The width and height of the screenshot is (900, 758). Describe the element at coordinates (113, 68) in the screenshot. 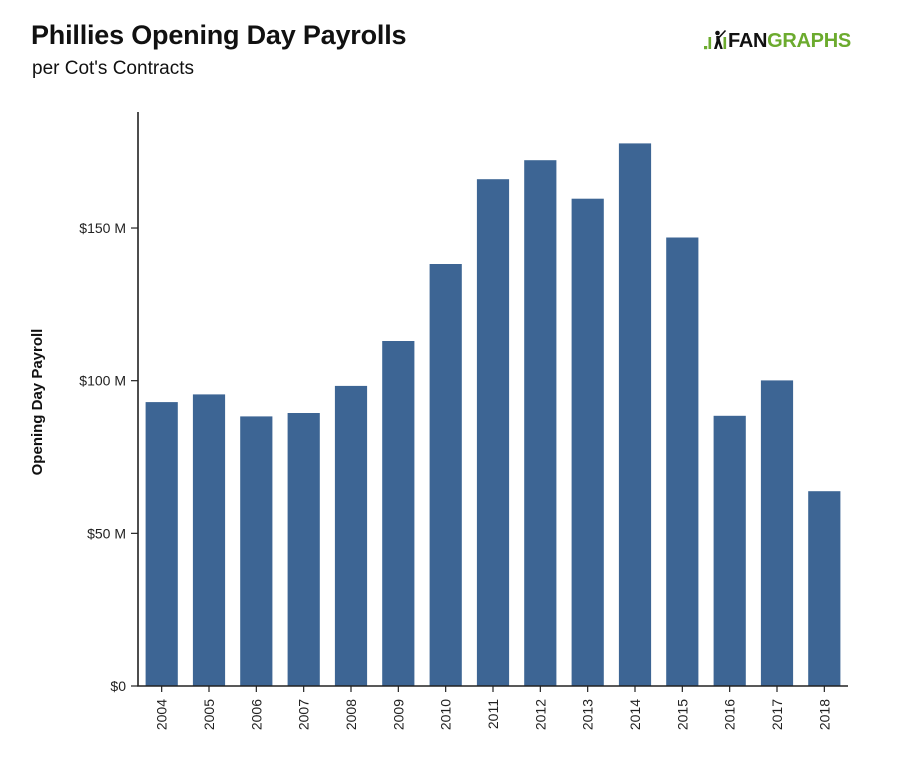

I see `chart-subtitle: per Cot's Contracts` at that location.